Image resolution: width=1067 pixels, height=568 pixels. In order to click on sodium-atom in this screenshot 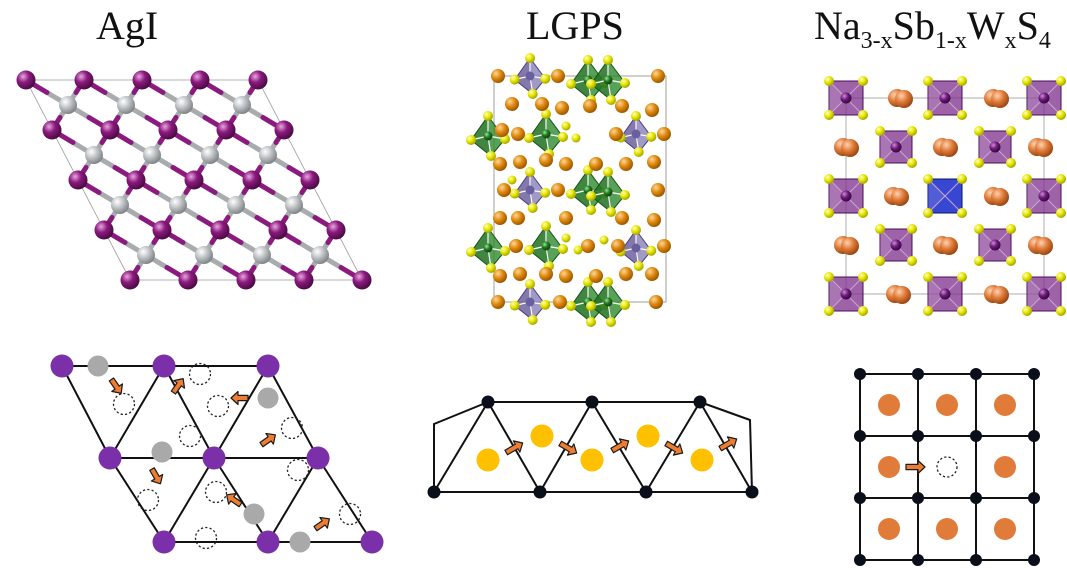, I will do `click(949, 246)`.